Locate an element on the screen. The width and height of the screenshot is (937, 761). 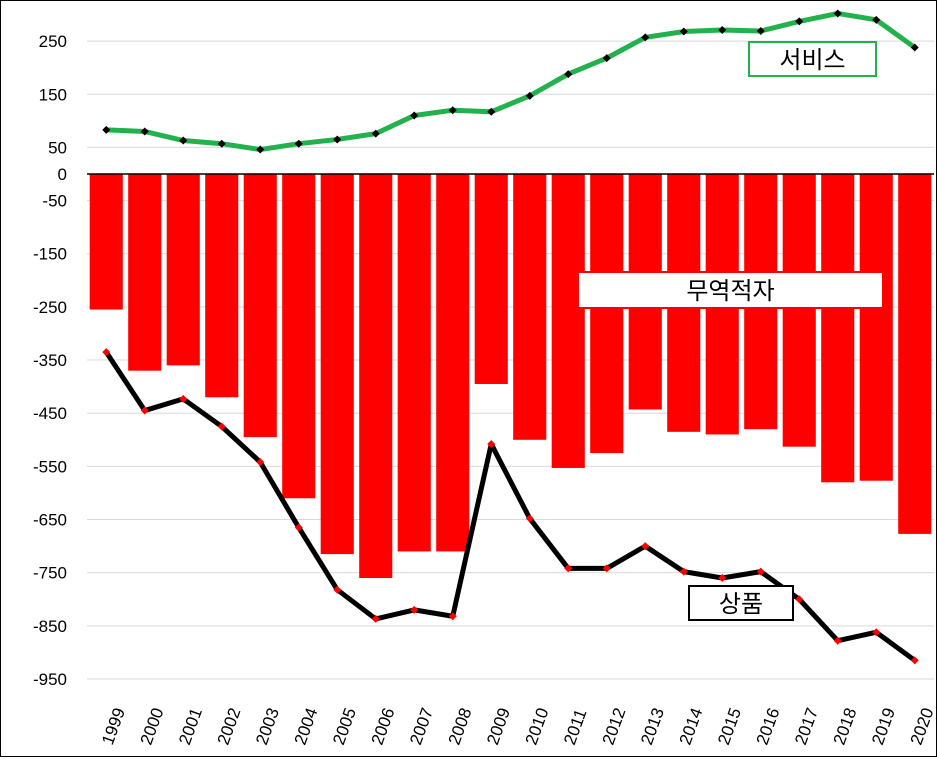
y-tick-label: -750 is located at coordinates (50, 573).